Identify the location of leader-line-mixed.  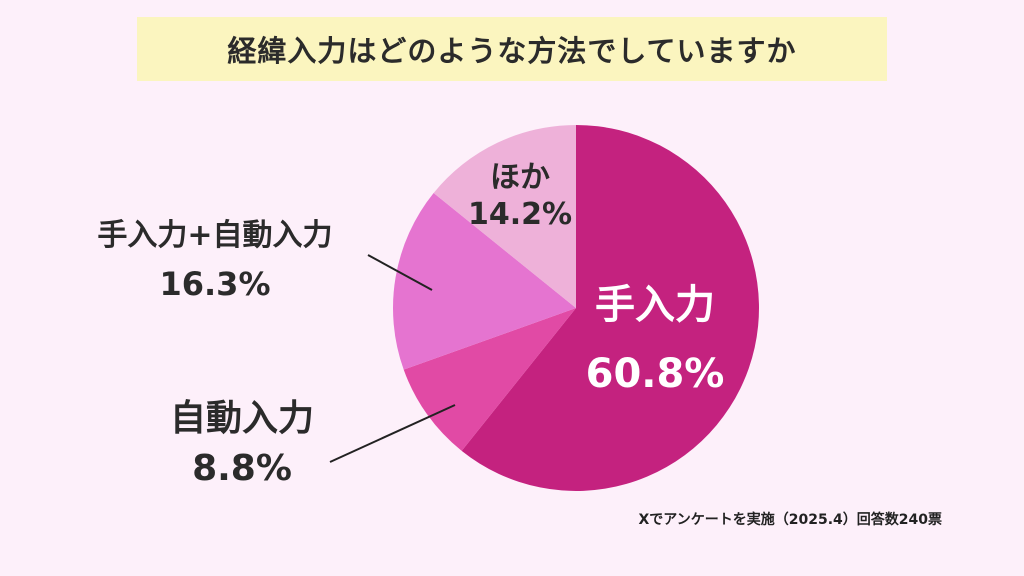
(400, 272).